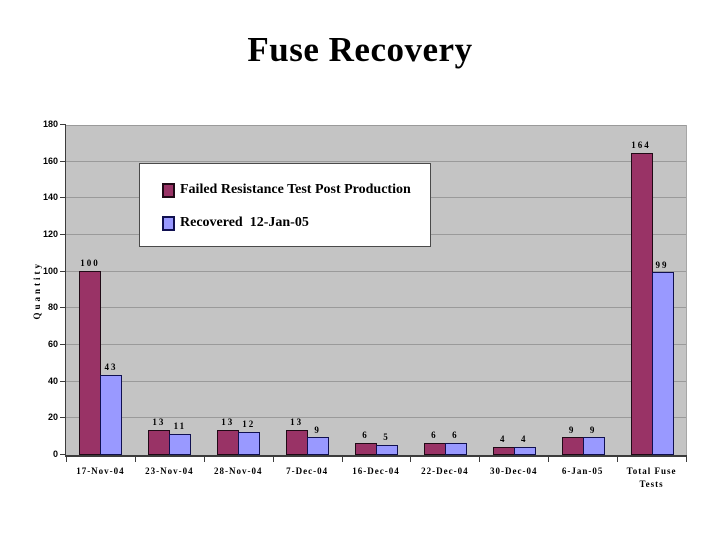 This screenshot has height=540, width=720. I want to click on page-title: Fuse Recovery, so click(360, 49).